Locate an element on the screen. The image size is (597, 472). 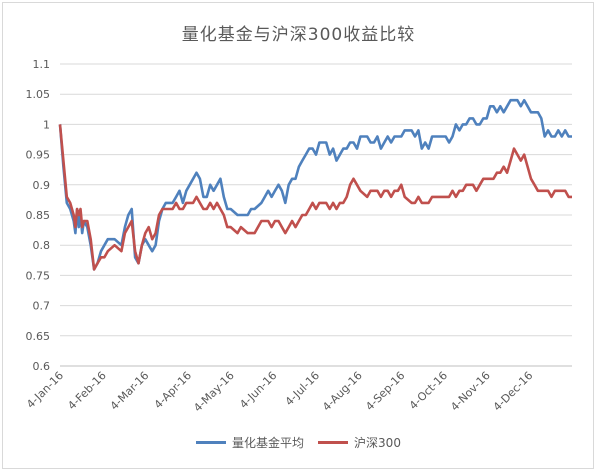
y-tick-label: 0.85 is located at coordinates (38, 215).